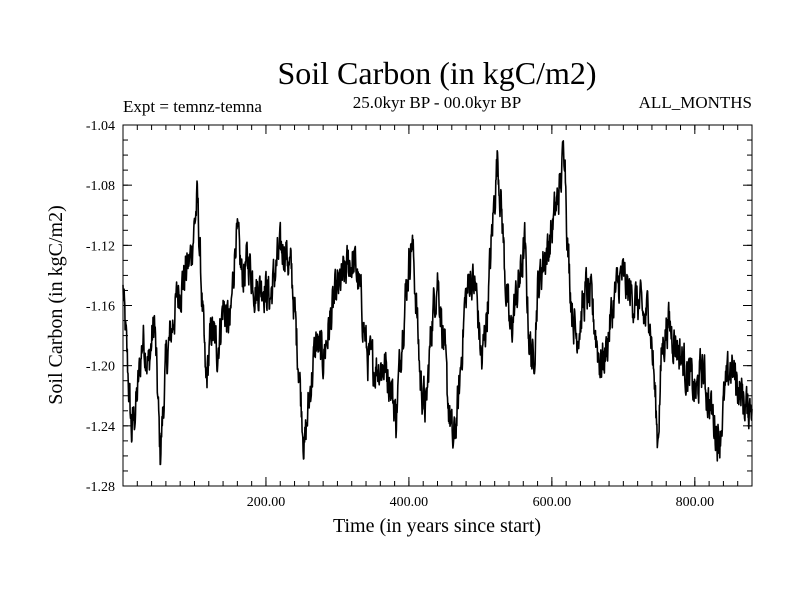 The width and height of the screenshot is (800, 600). Describe the element at coordinates (100, 186) in the screenshot. I see `y-tick-label: -1.08` at that location.